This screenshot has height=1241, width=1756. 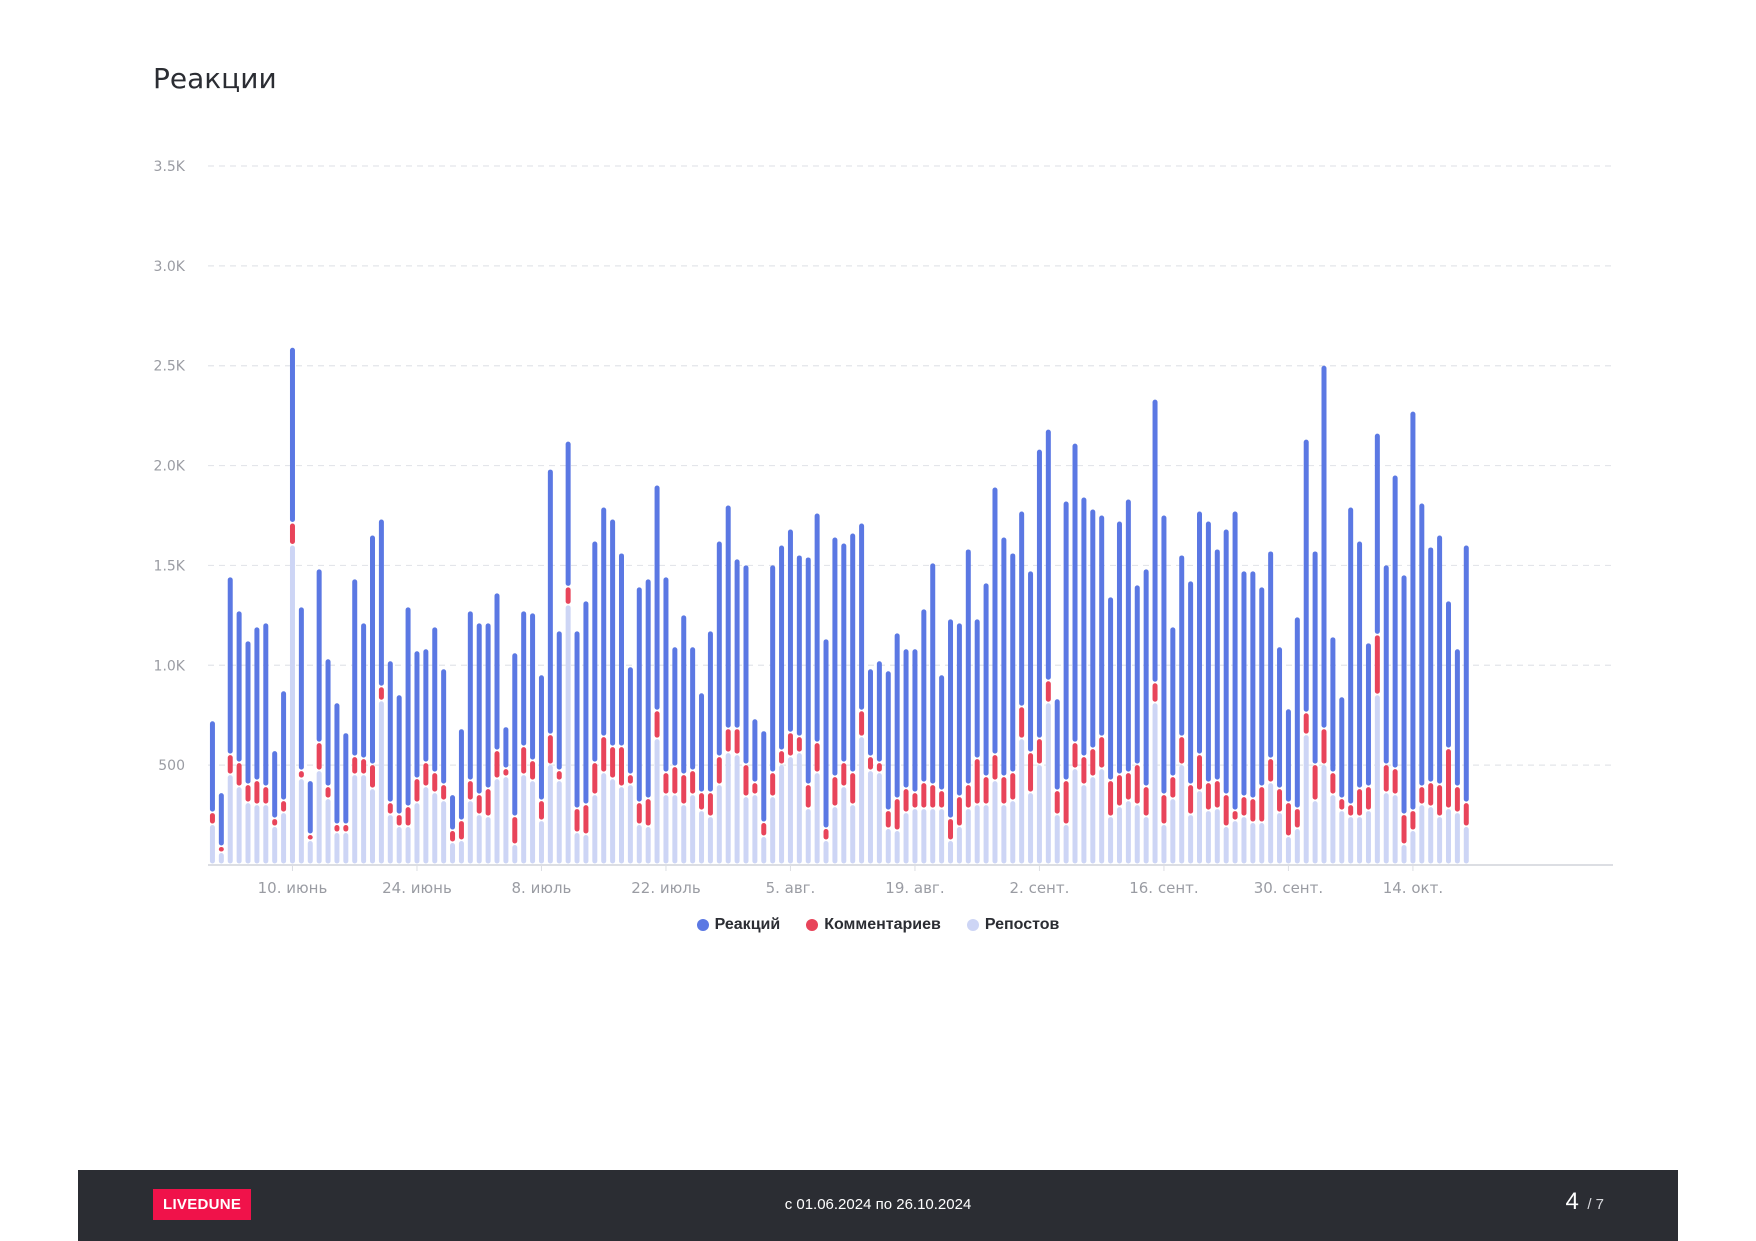 I want to click on page-total: / 7, so click(x=1595, y=1204).